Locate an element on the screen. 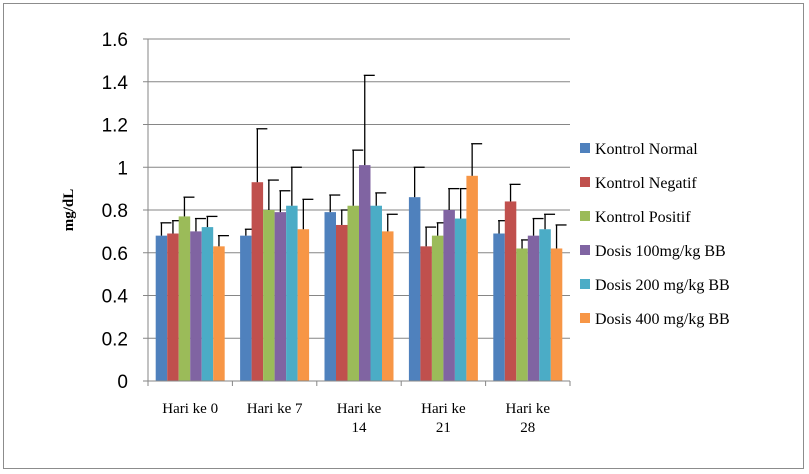 This screenshot has width=809, height=474. y-tick-label: 0.8 is located at coordinates (115, 211).